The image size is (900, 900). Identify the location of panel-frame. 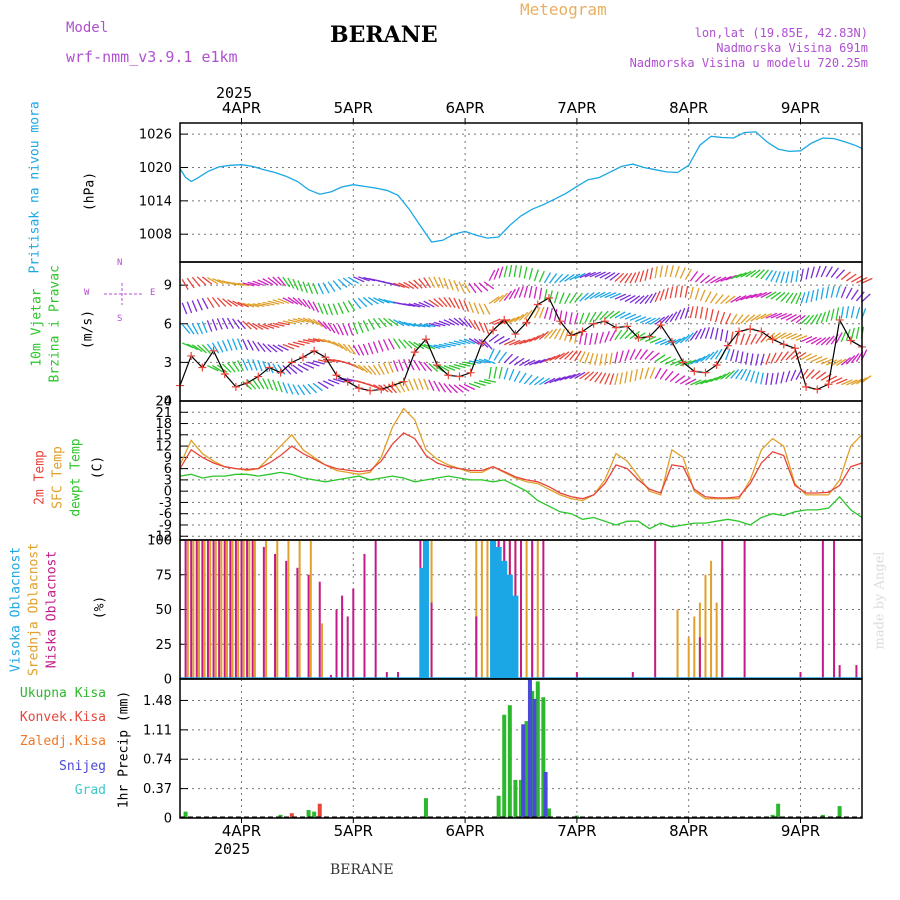
(521, 748).